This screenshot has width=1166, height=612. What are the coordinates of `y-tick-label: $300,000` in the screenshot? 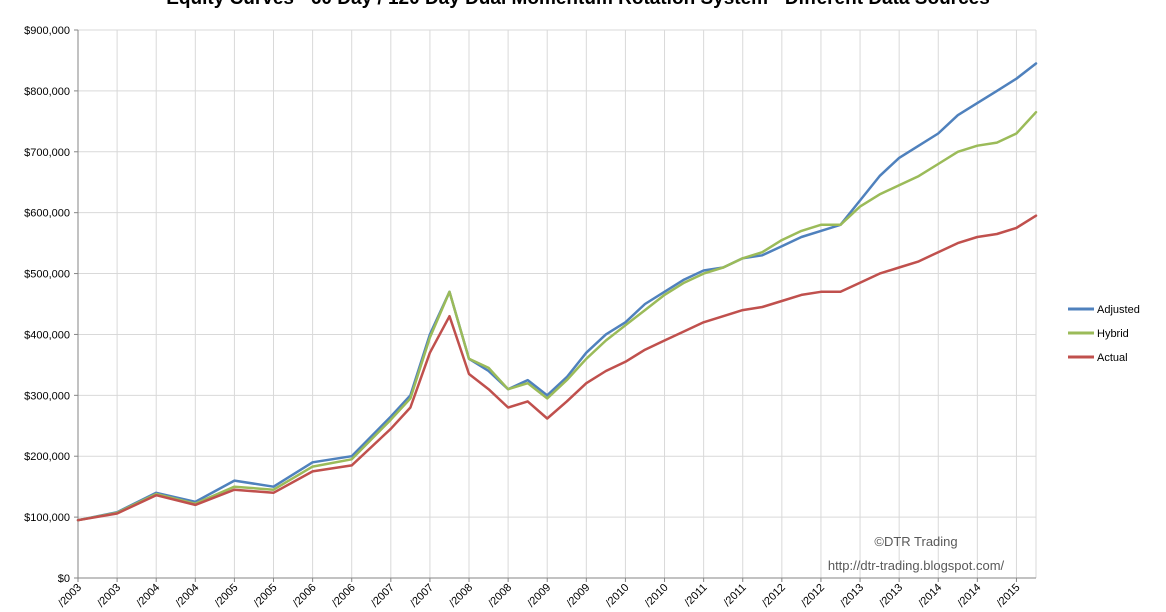 It's located at (47, 396).